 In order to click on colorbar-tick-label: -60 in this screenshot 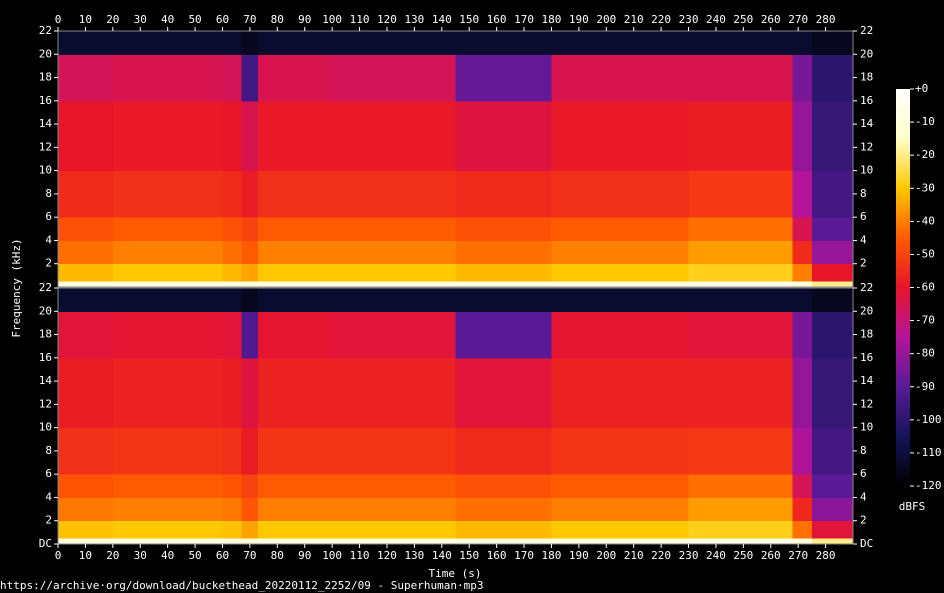, I will do `click(925, 287)`.